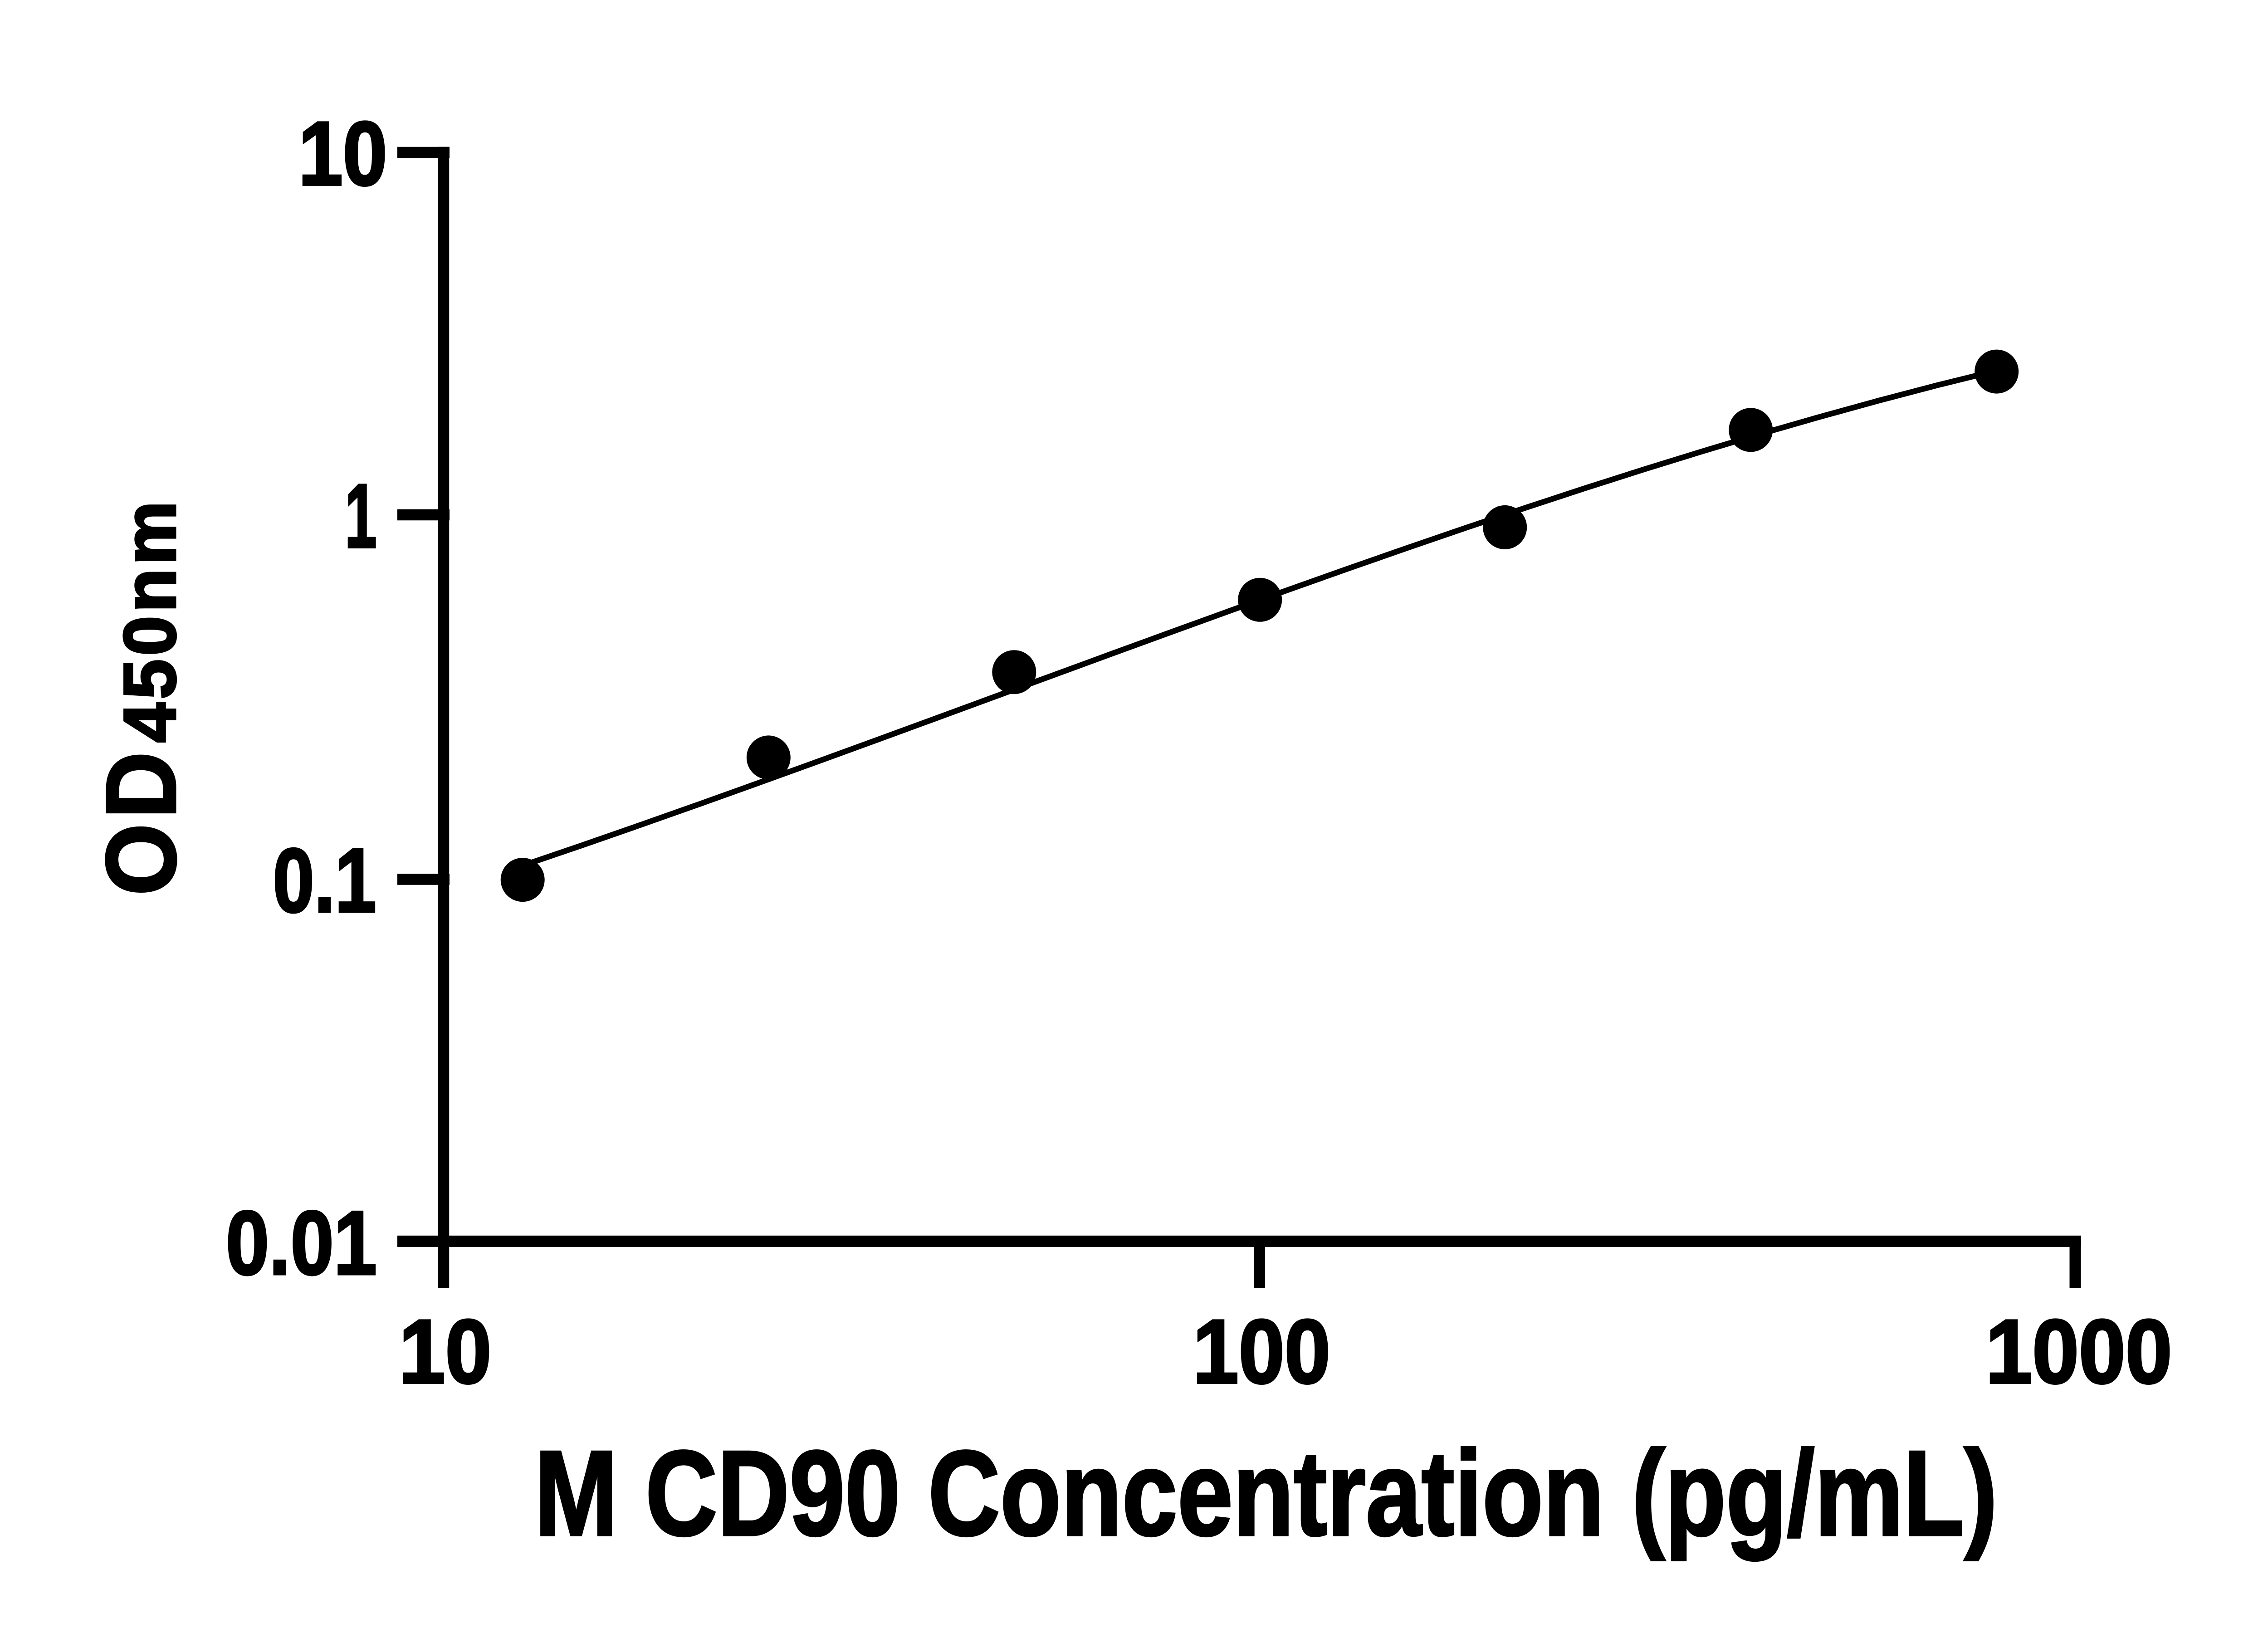 The height and width of the screenshot is (1633, 2268). I want to click on svg-text: M CD90 Concentration (pg/mL), so click(1265, 1493).